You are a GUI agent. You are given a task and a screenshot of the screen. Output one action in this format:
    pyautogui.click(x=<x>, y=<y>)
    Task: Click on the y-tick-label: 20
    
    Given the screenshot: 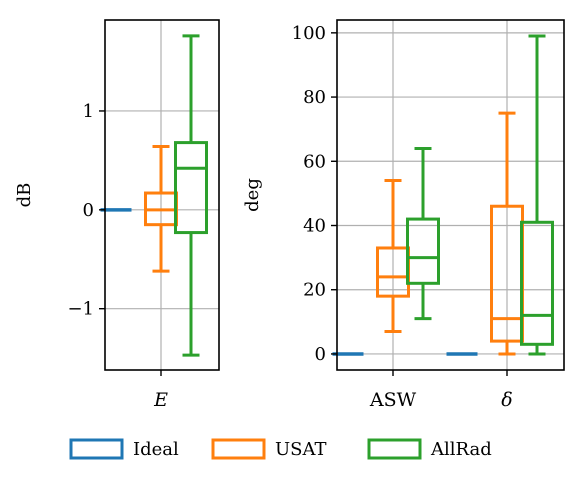 What is the action you would take?
    pyautogui.click(x=314, y=290)
    